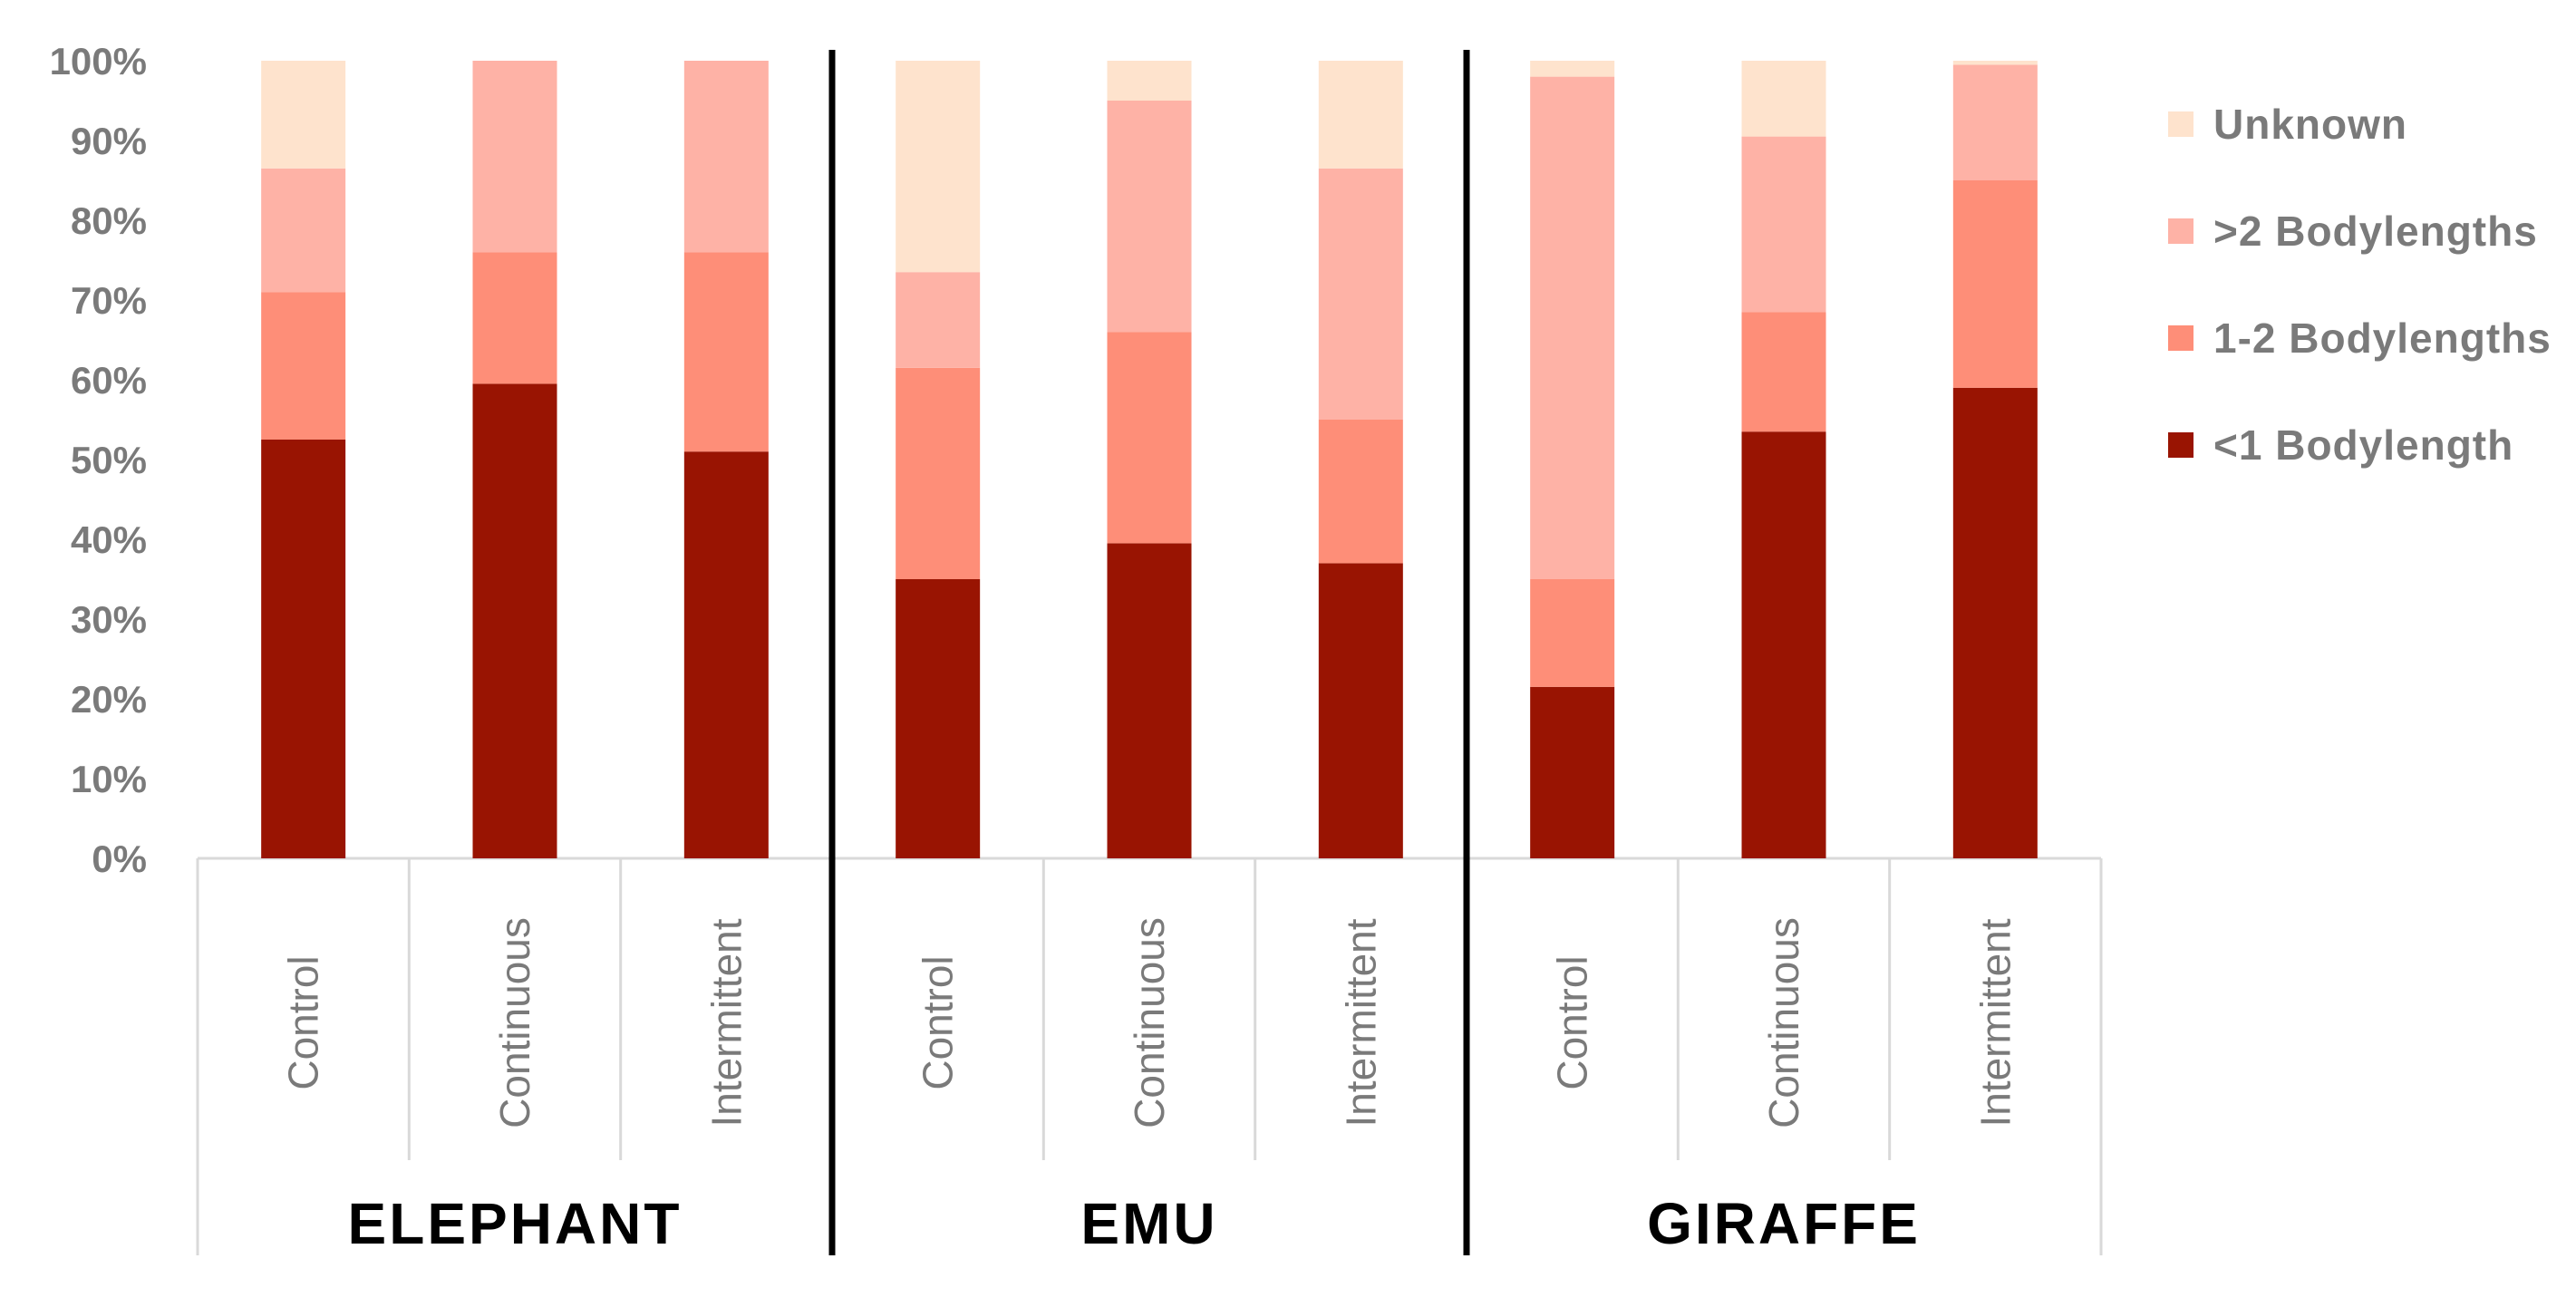 This screenshot has height=1307, width=2576. I want to click on legend-swatch-2-bodylengths, so click(2180, 231).